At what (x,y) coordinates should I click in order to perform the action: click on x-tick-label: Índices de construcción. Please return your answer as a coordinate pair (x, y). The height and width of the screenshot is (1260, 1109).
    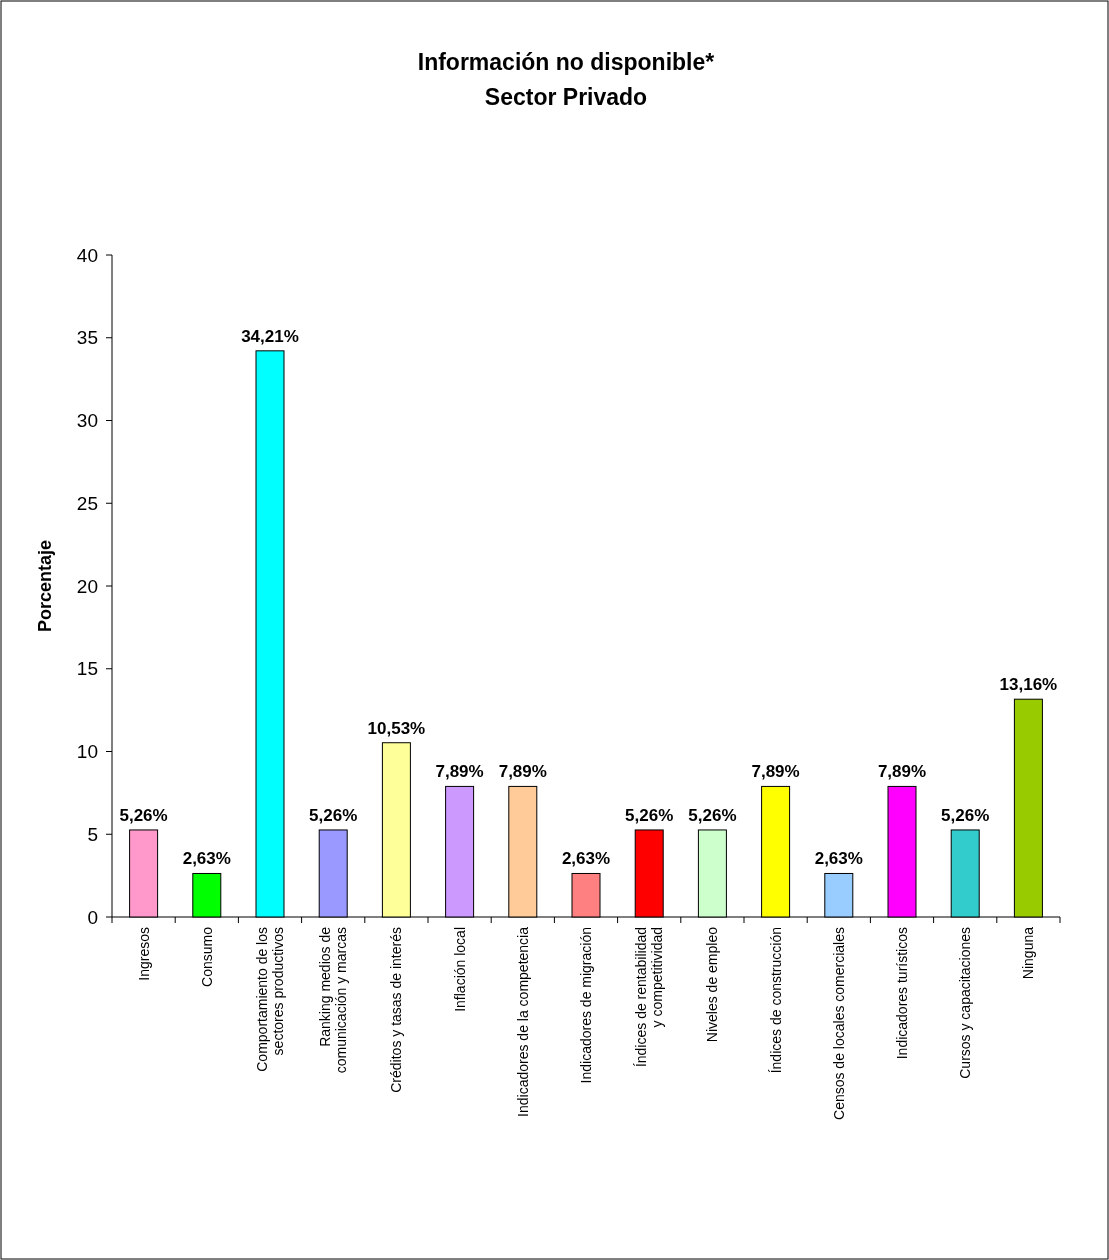
    Looking at the image, I should click on (775, 1000).